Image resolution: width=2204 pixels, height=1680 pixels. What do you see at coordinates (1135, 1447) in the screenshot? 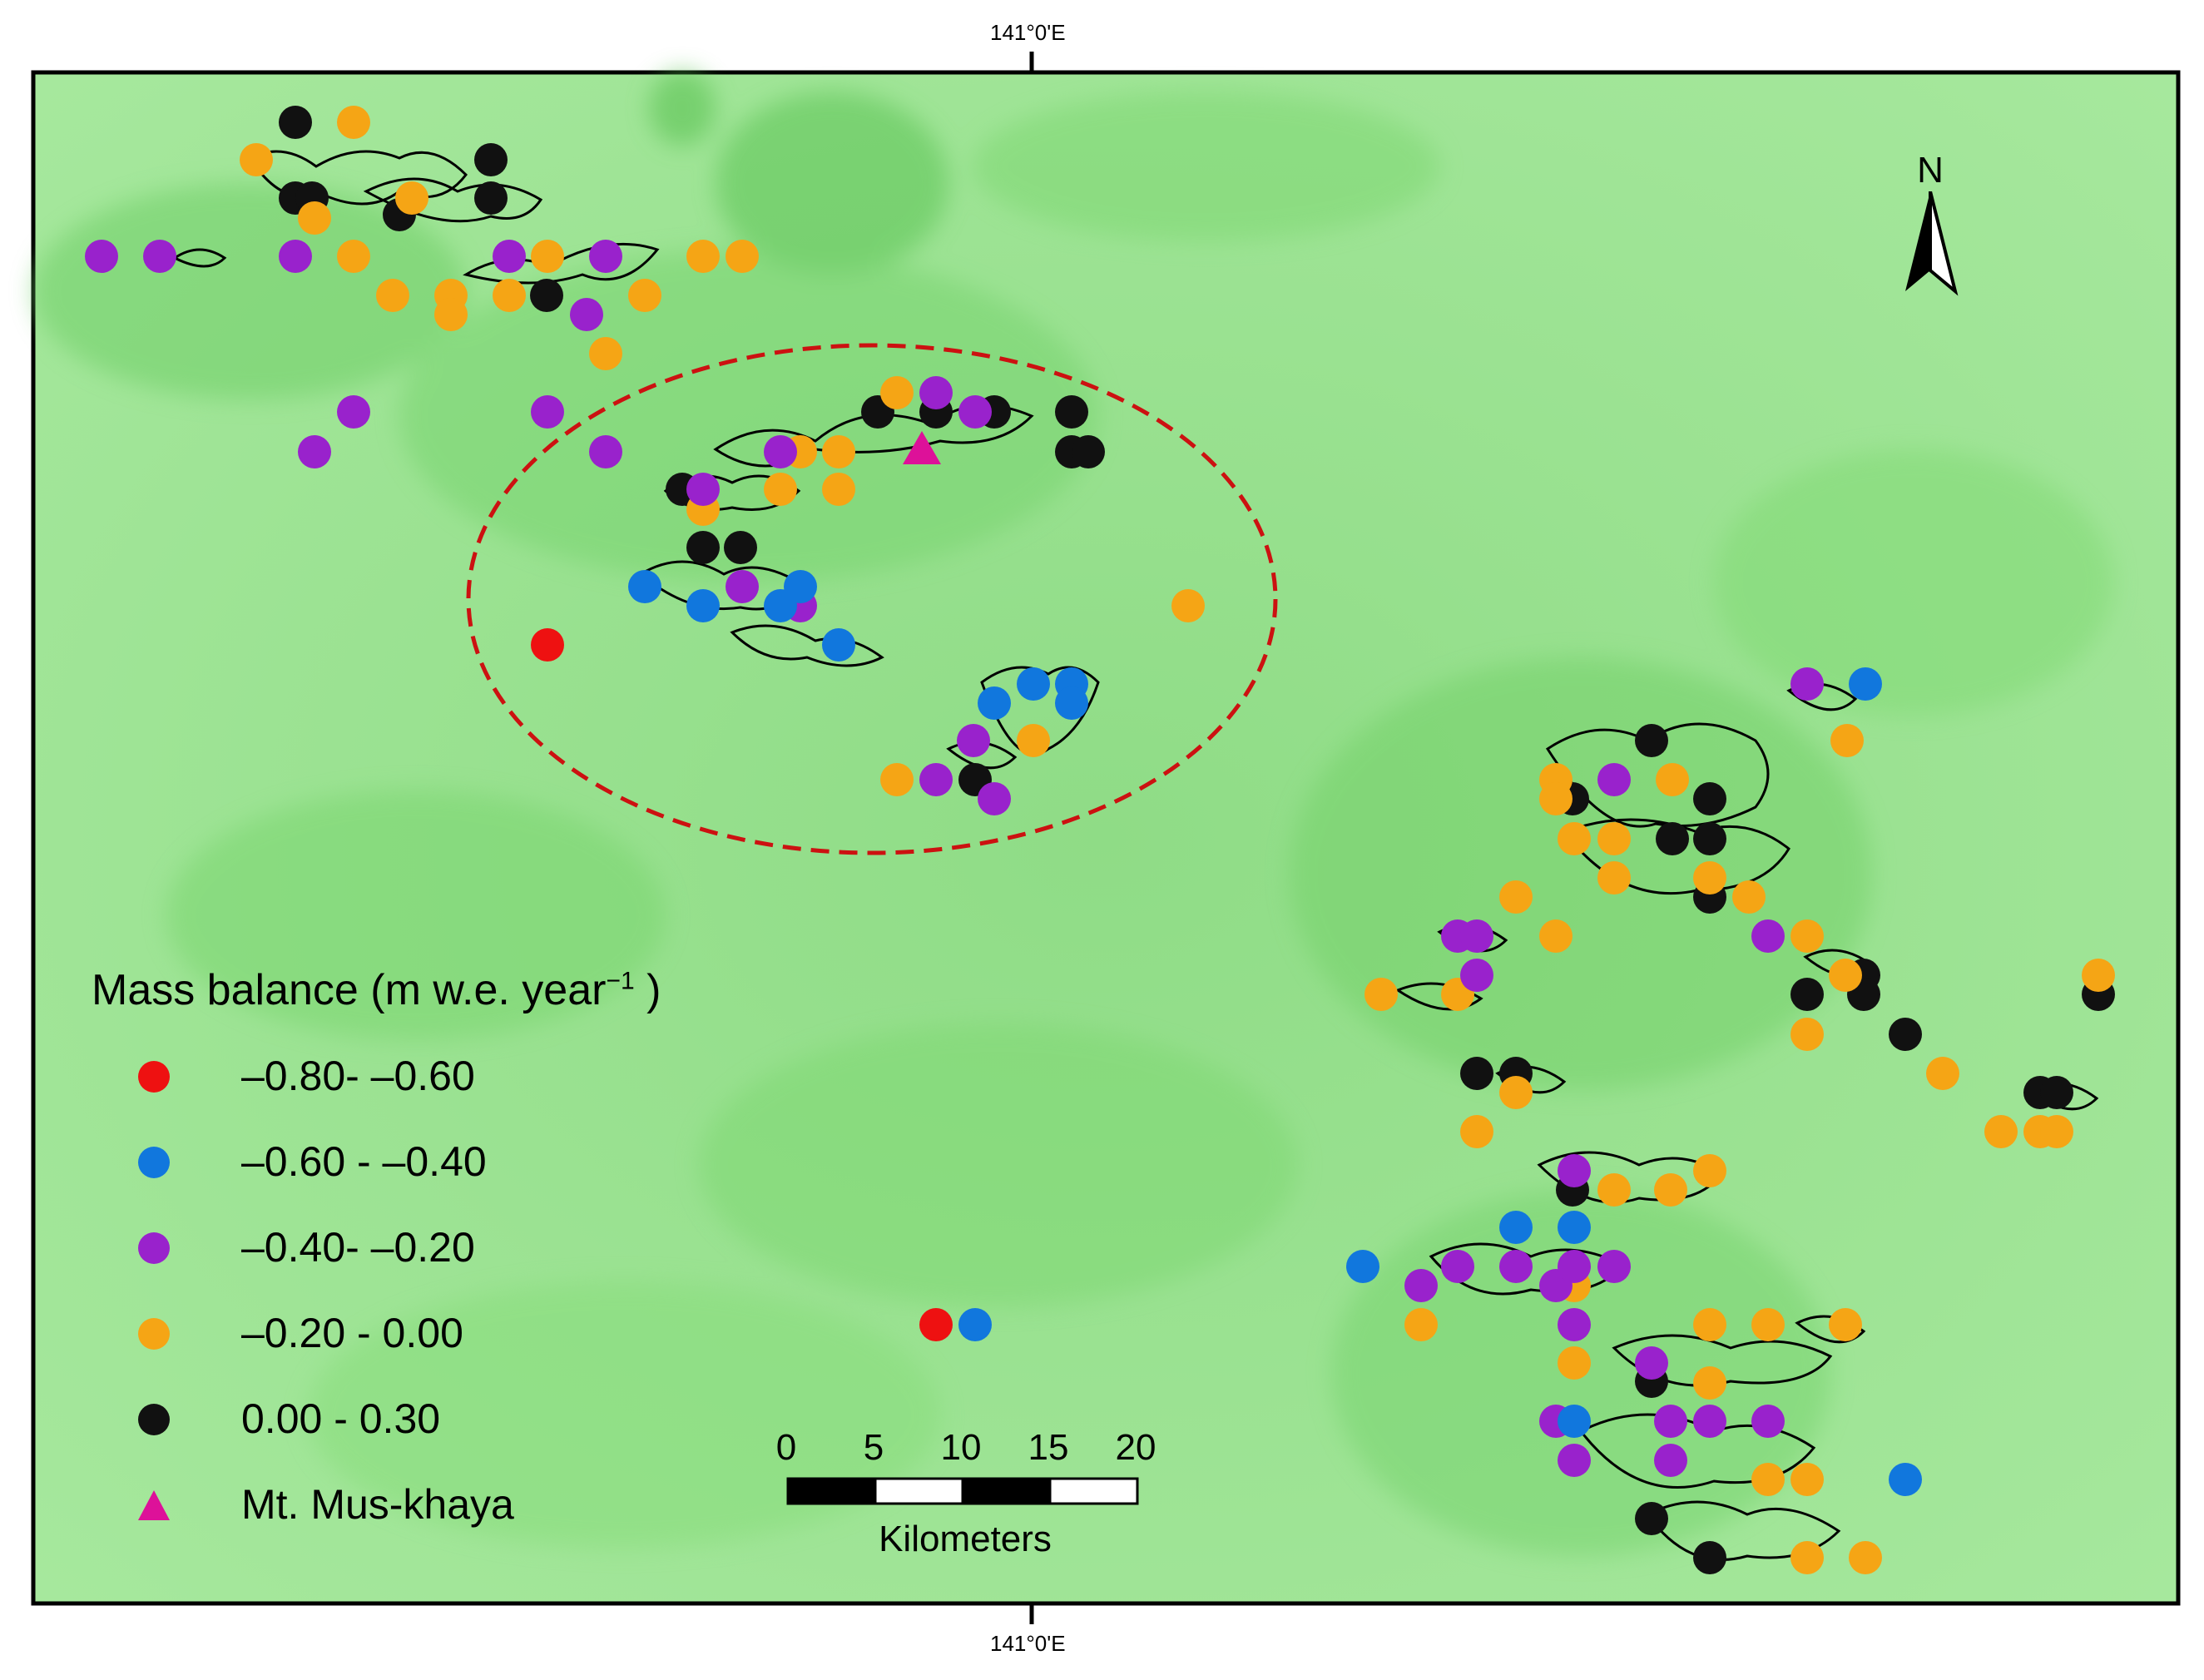
I see `scale-tick-label: 20` at bounding box center [1135, 1447].